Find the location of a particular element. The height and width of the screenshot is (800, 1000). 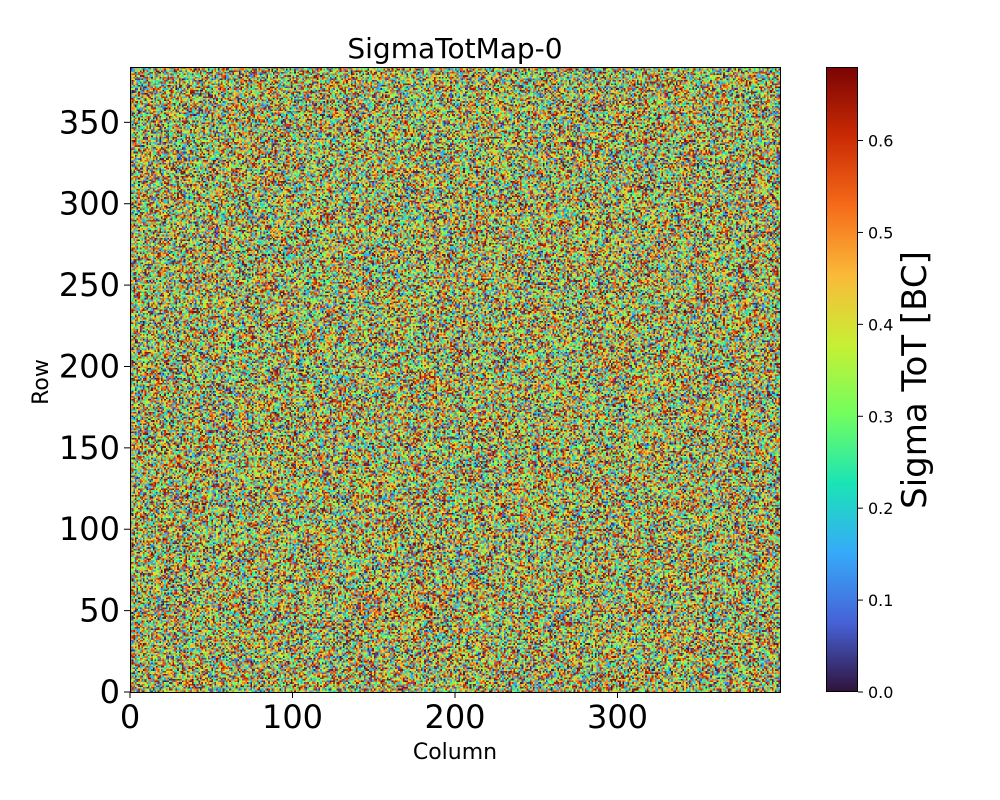

colorbar-tick-label: 0.0 is located at coordinates (880, 692).